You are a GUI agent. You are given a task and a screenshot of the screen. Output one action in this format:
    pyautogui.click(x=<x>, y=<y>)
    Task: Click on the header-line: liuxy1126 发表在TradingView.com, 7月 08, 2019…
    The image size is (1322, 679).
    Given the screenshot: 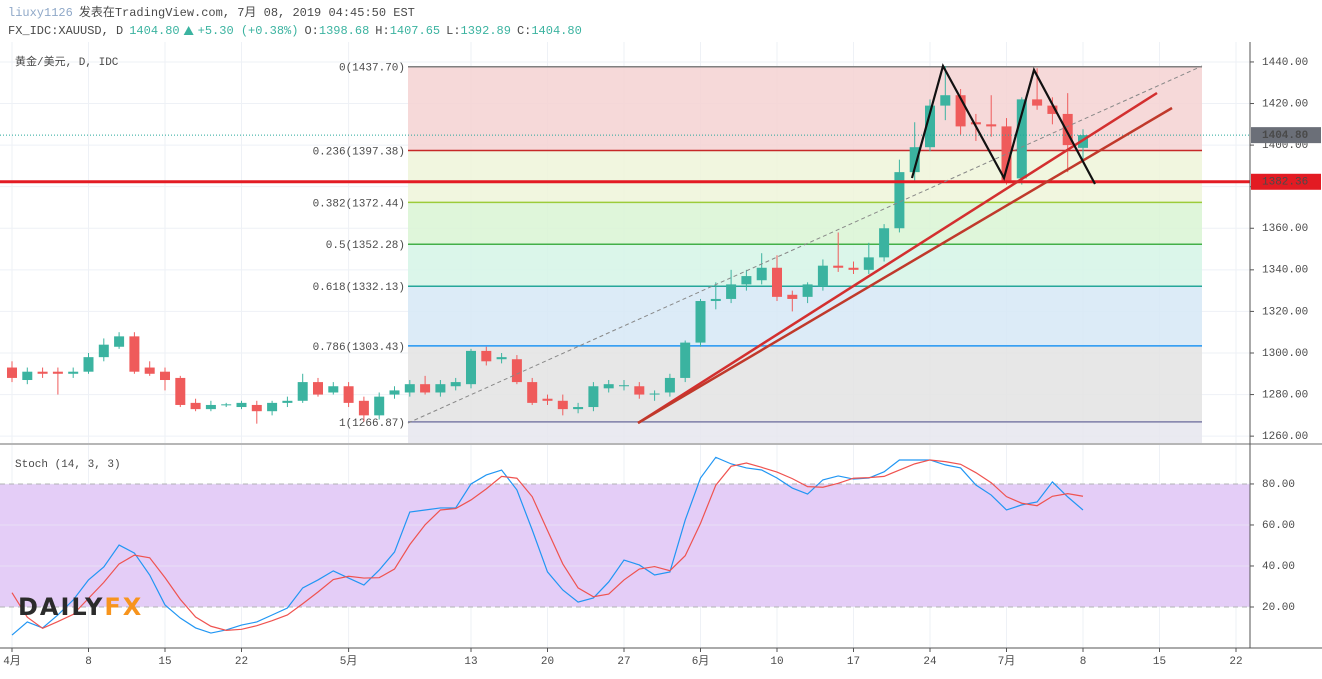 What is the action you would take?
    pyautogui.click(x=211, y=12)
    